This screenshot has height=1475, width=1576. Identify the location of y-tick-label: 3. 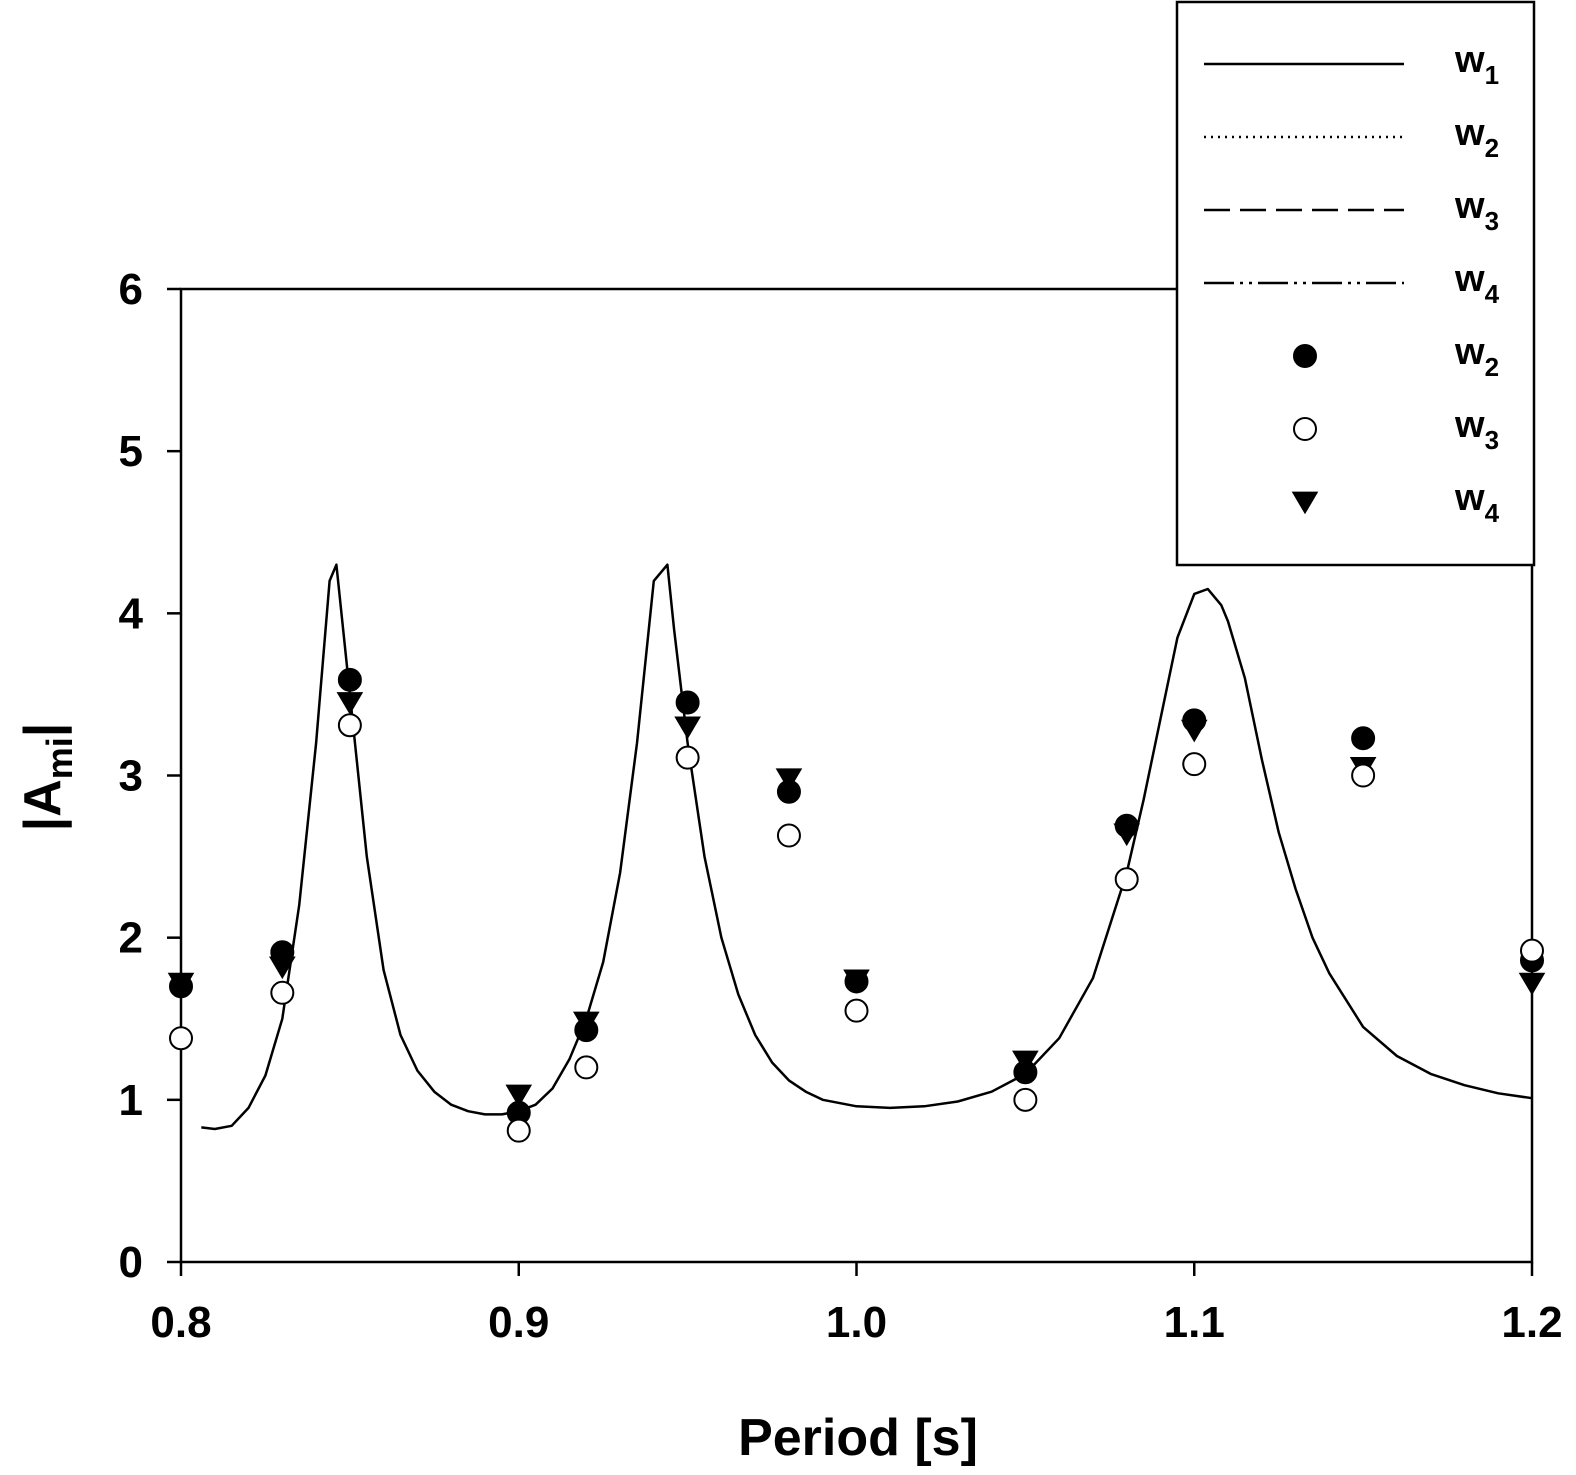
(131, 776).